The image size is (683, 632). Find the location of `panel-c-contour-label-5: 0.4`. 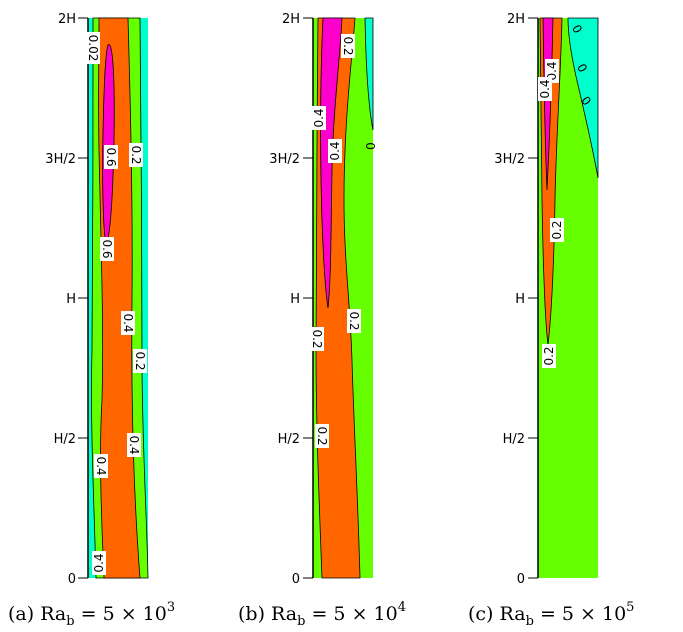

panel-c-contour-label-5: 0.4 is located at coordinates (545, 89).